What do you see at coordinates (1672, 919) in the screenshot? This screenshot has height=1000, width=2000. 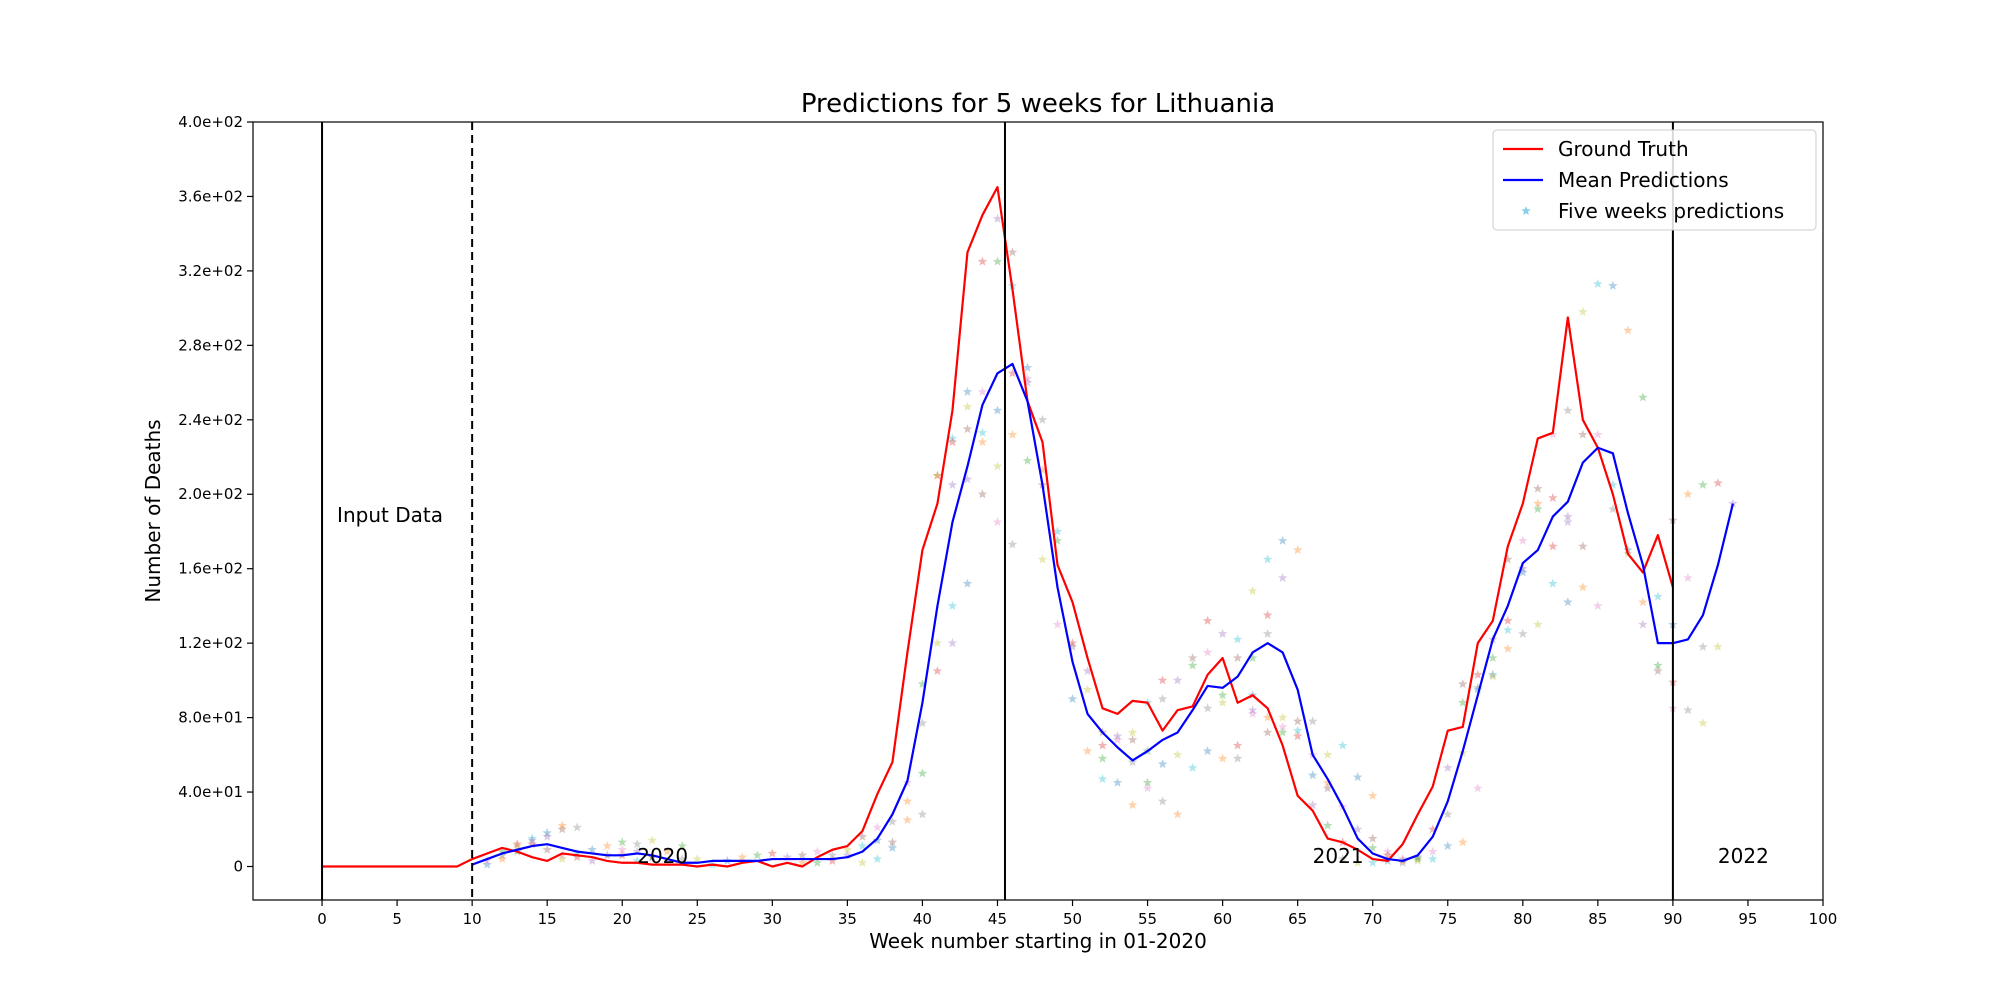 I see `x-tick-label: 90` at bounding box center [1672, 919].